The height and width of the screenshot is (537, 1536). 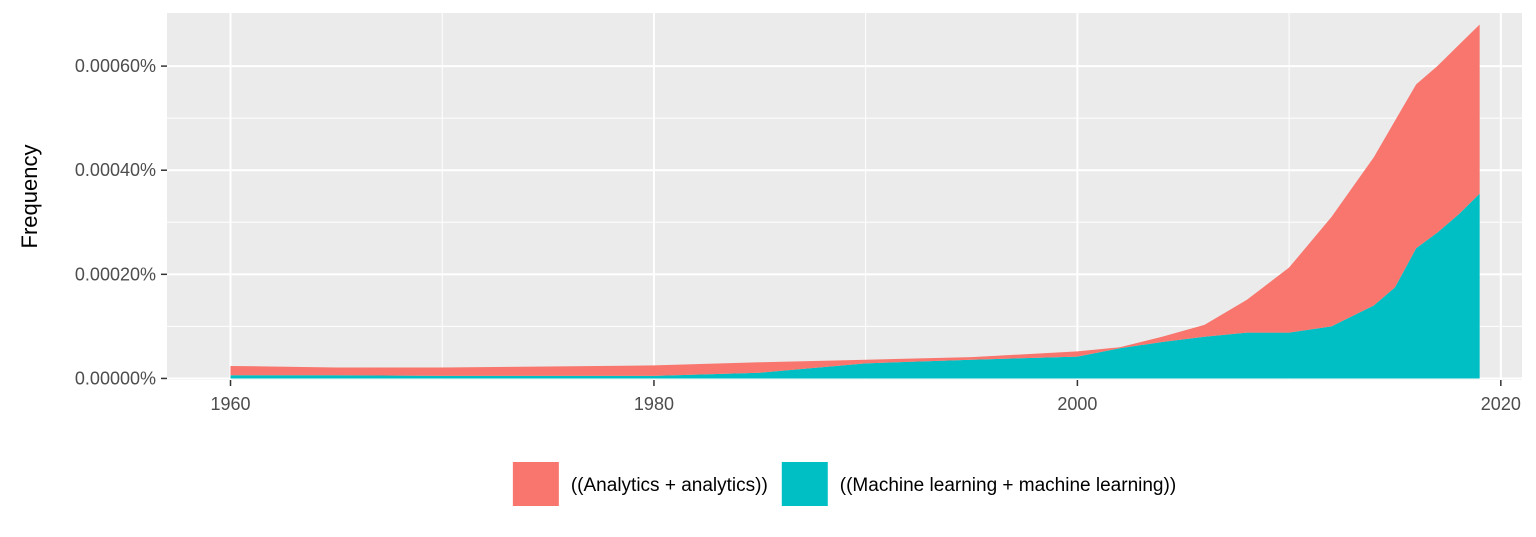 What do you see at coordinates (230, 404) in the screenshot?
I see `x-tick-label: 1960` at bounding box center [230, 404].